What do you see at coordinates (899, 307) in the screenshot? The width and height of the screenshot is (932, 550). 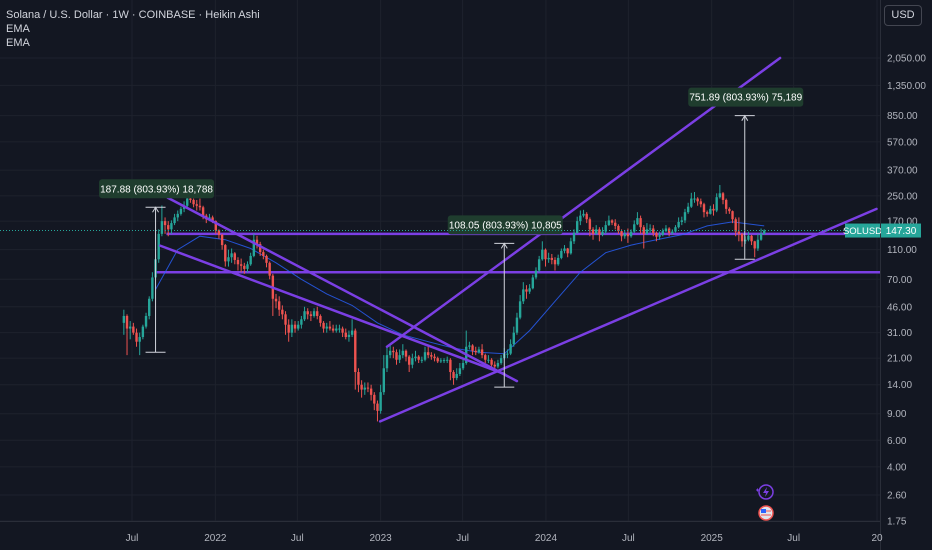 I see `price-tick-label: 46.00` at bounding box center [899, 307].